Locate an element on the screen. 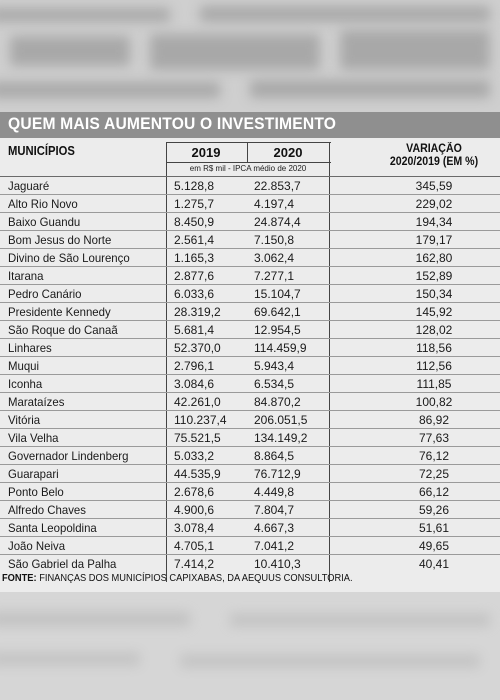 The width and height of the screenshot is (500, 700). cell-municipio: Santa Leopoldina is located at coordinates (52, 528).